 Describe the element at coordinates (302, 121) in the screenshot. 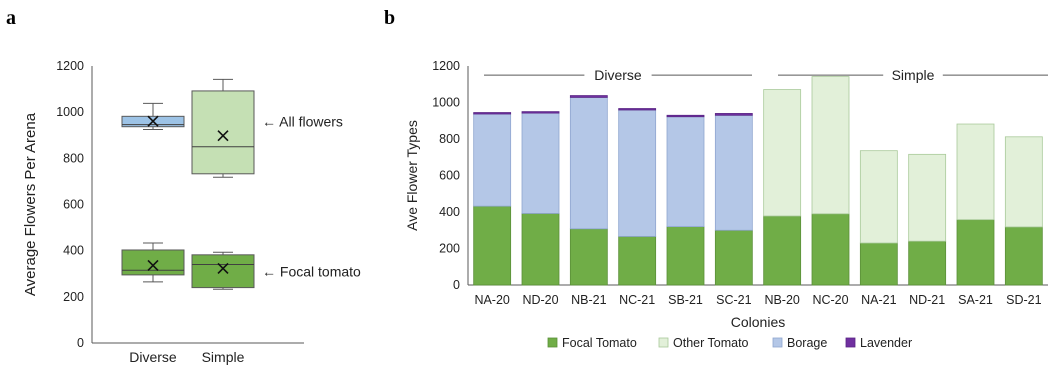

I see `annotation-all-flowers: ← All flowers` at that location.